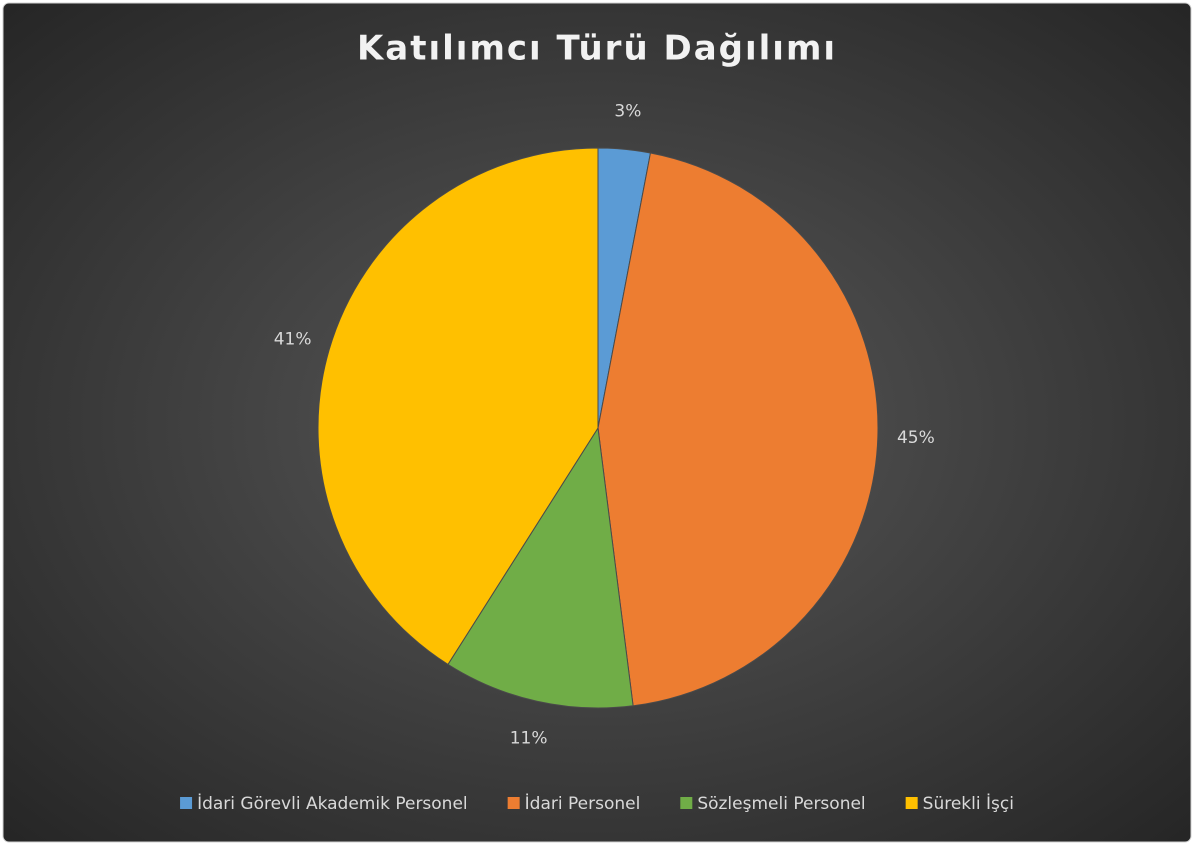 Image resolution: width=1194 pixels, height=845 pixels. I want to click on data-label: 41%, so click(293, 339).